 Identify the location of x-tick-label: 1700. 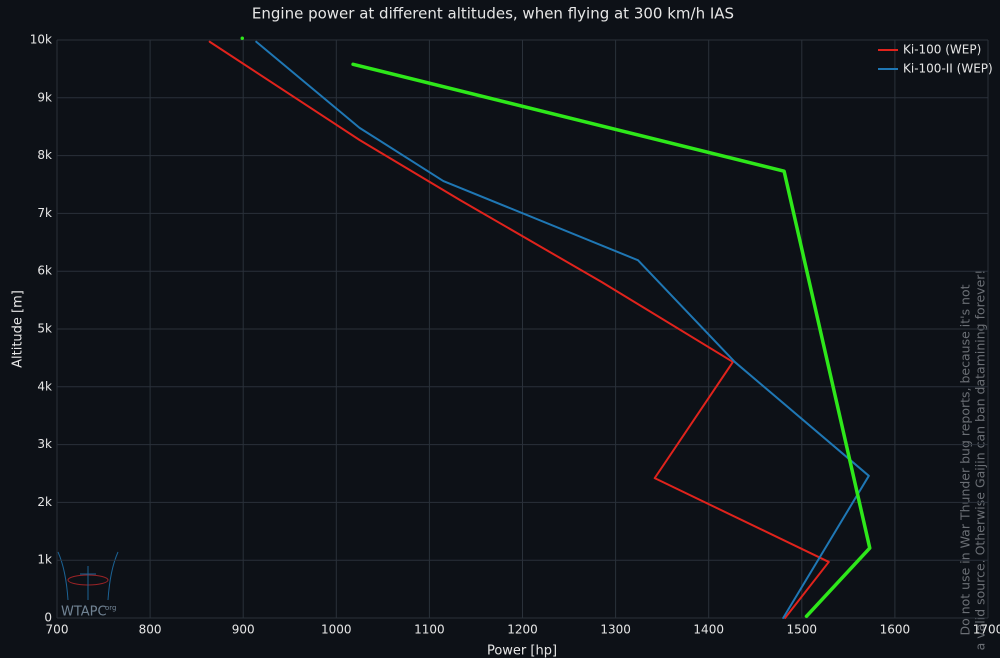
(986, 630).